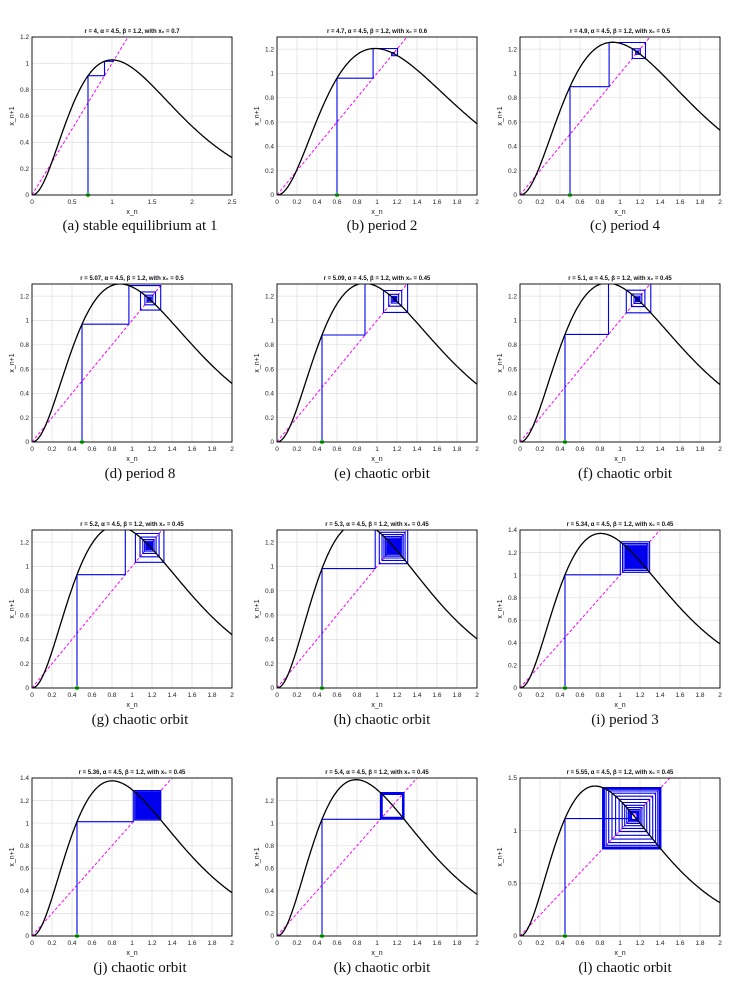  What do you see at coordinates (382, 720) in the screenshot?
I see `caption-h: (h) chaotic orbit` at bounding box center [382, 720].